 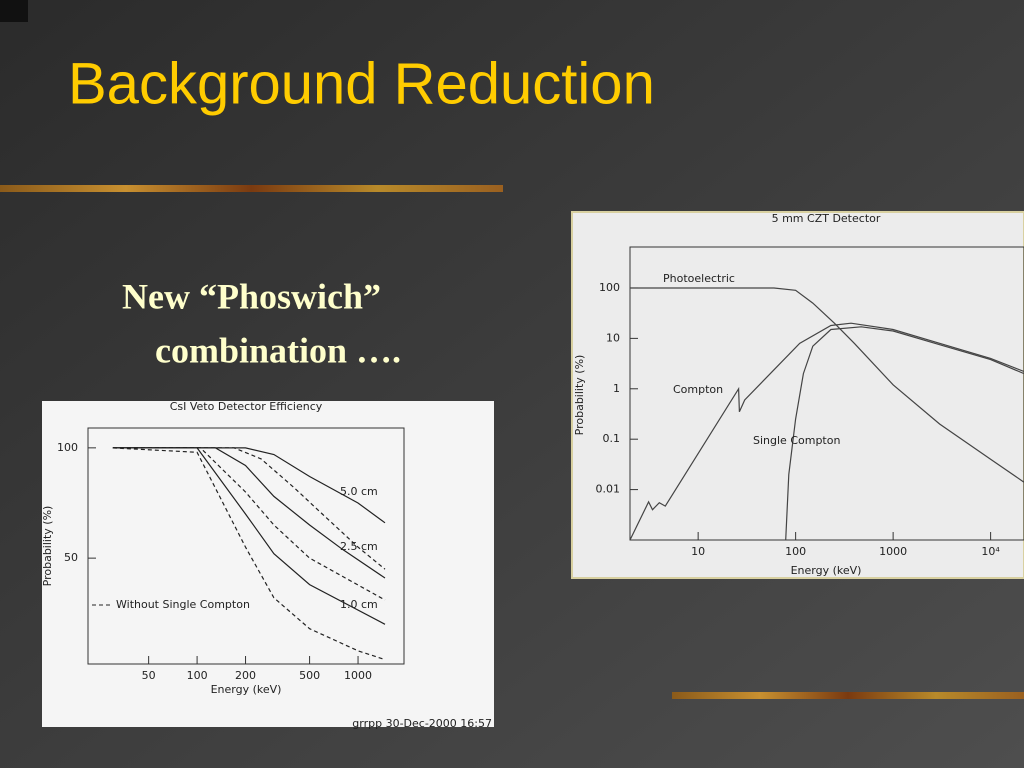 I want to click on plot-frame, so click(x=826, y=393).